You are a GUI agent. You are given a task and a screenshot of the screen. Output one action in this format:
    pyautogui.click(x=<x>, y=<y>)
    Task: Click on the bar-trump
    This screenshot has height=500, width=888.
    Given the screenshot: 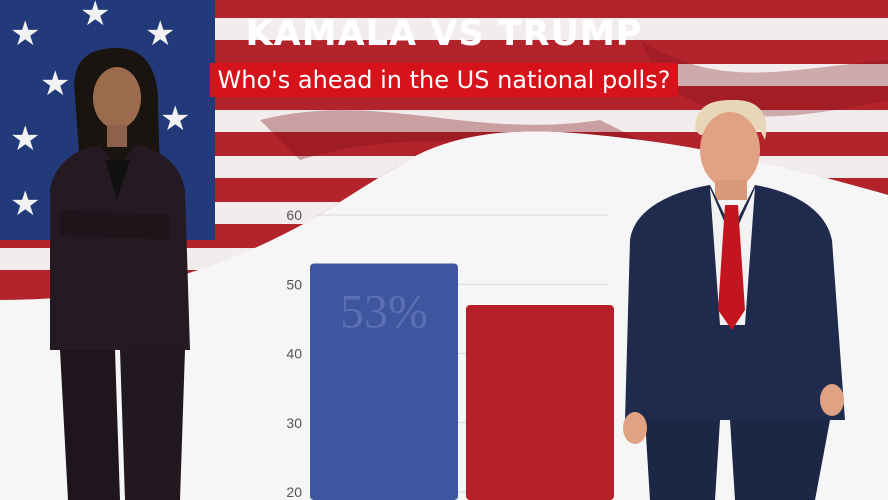 What is the action you would take?
    pyautogui.click(x=540, y=402)
    